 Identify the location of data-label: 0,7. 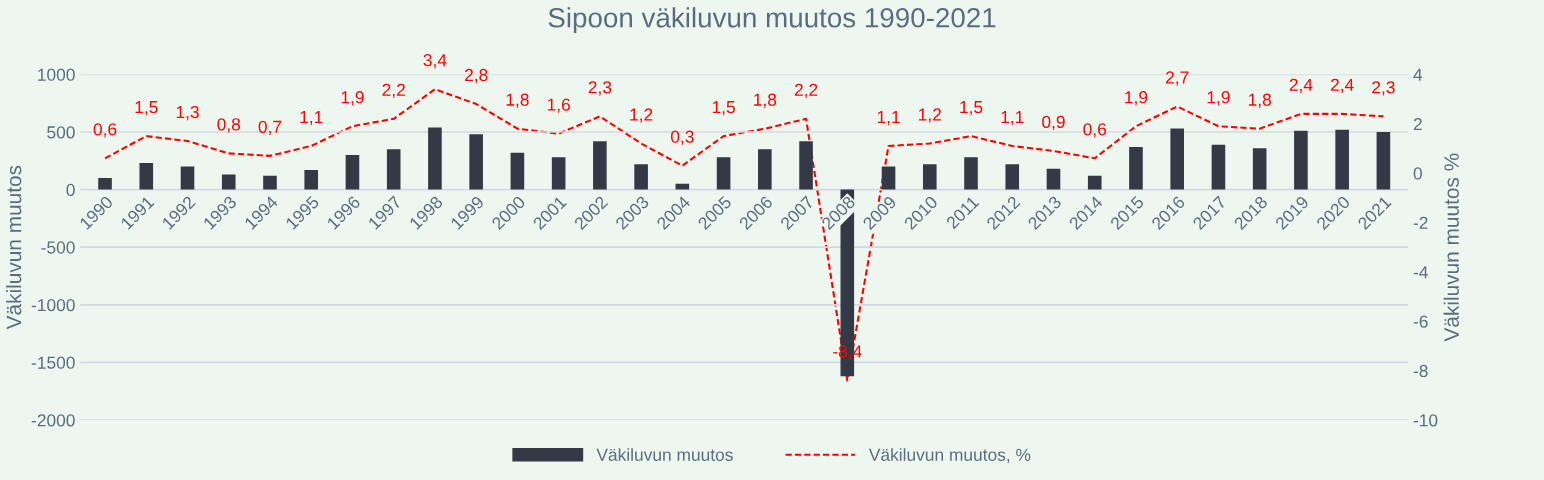
(270, 128).